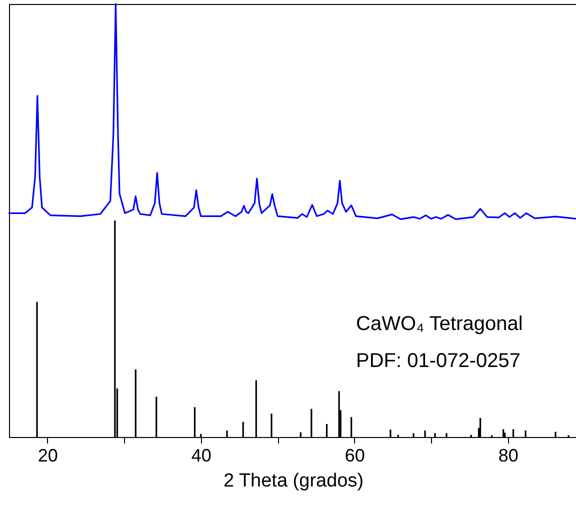 Image resolution: width=576 pixels, height=505 pixels. I want to click on annotation: CaWO₄ Tetragonal, so click(439, 324).